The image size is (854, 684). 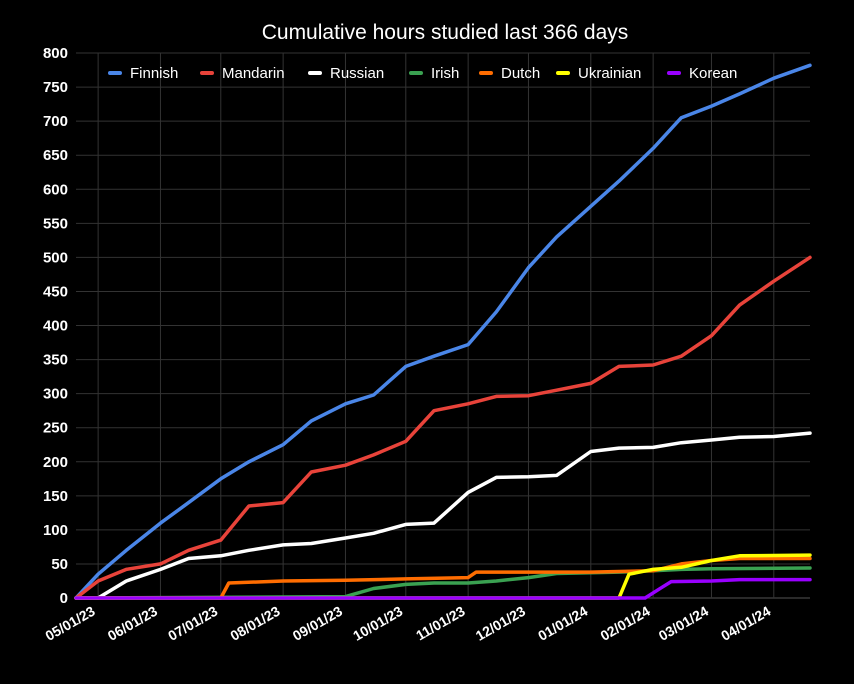 I want to click on y-tick-label: 250, so click(x=55, y=428).